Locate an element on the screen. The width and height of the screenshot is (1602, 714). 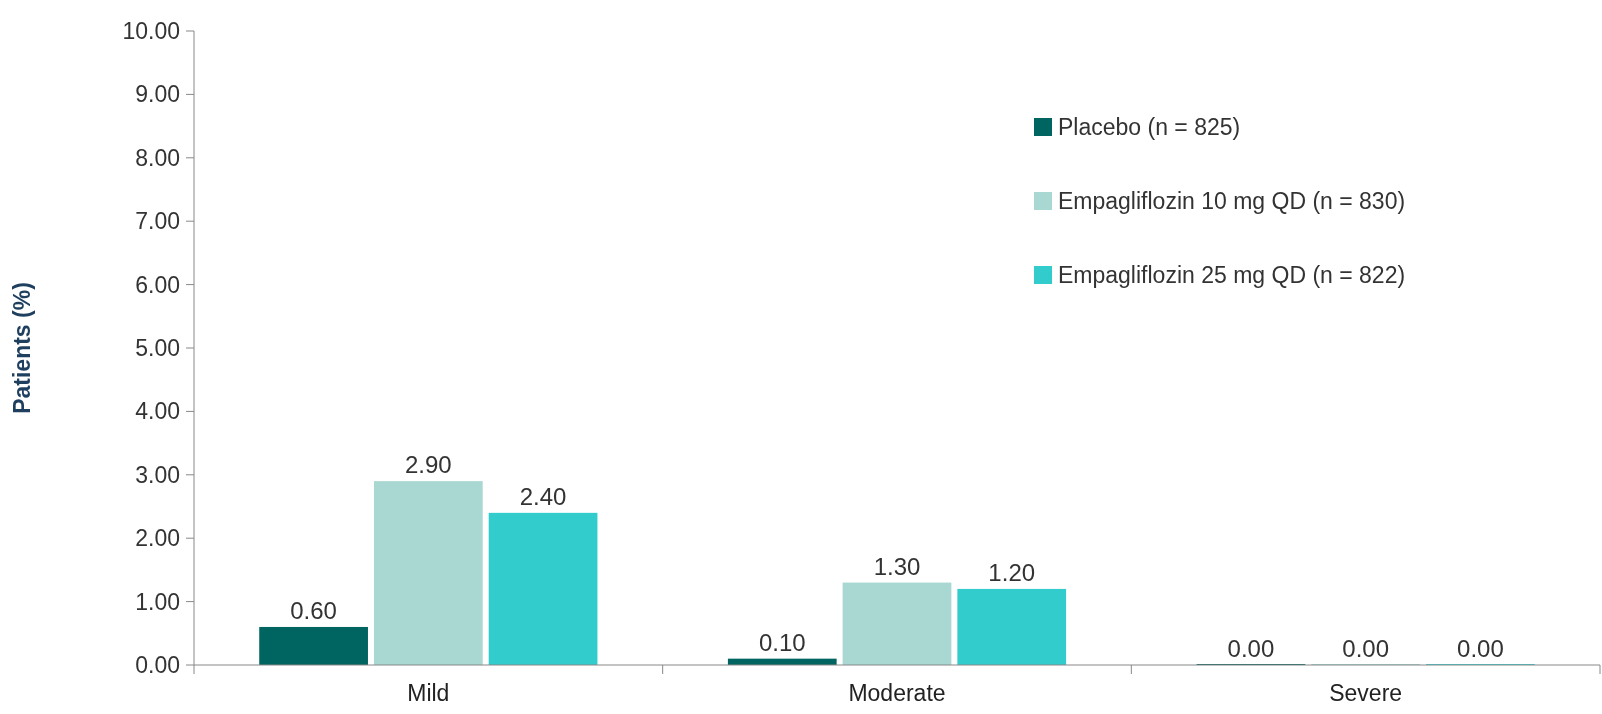
y-tick-label: 6.00 is located at coordinates (157, 284).